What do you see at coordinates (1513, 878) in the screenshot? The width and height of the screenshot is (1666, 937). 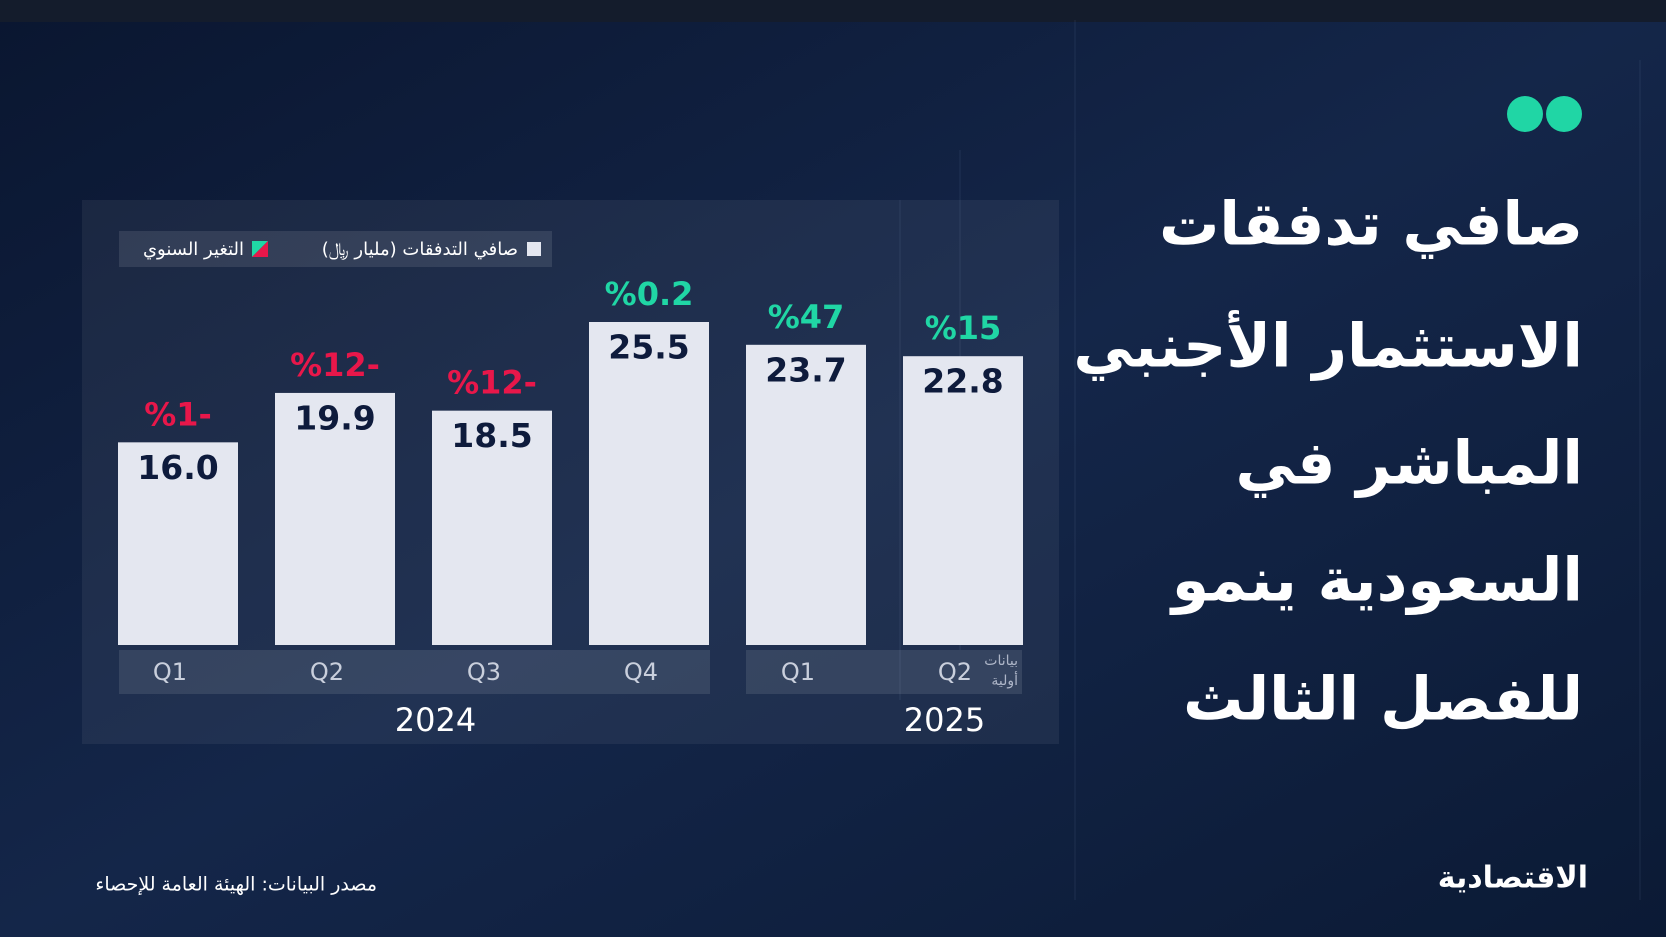 I see `publisher: الاقتصادية` at bounding box center [1513, 878].